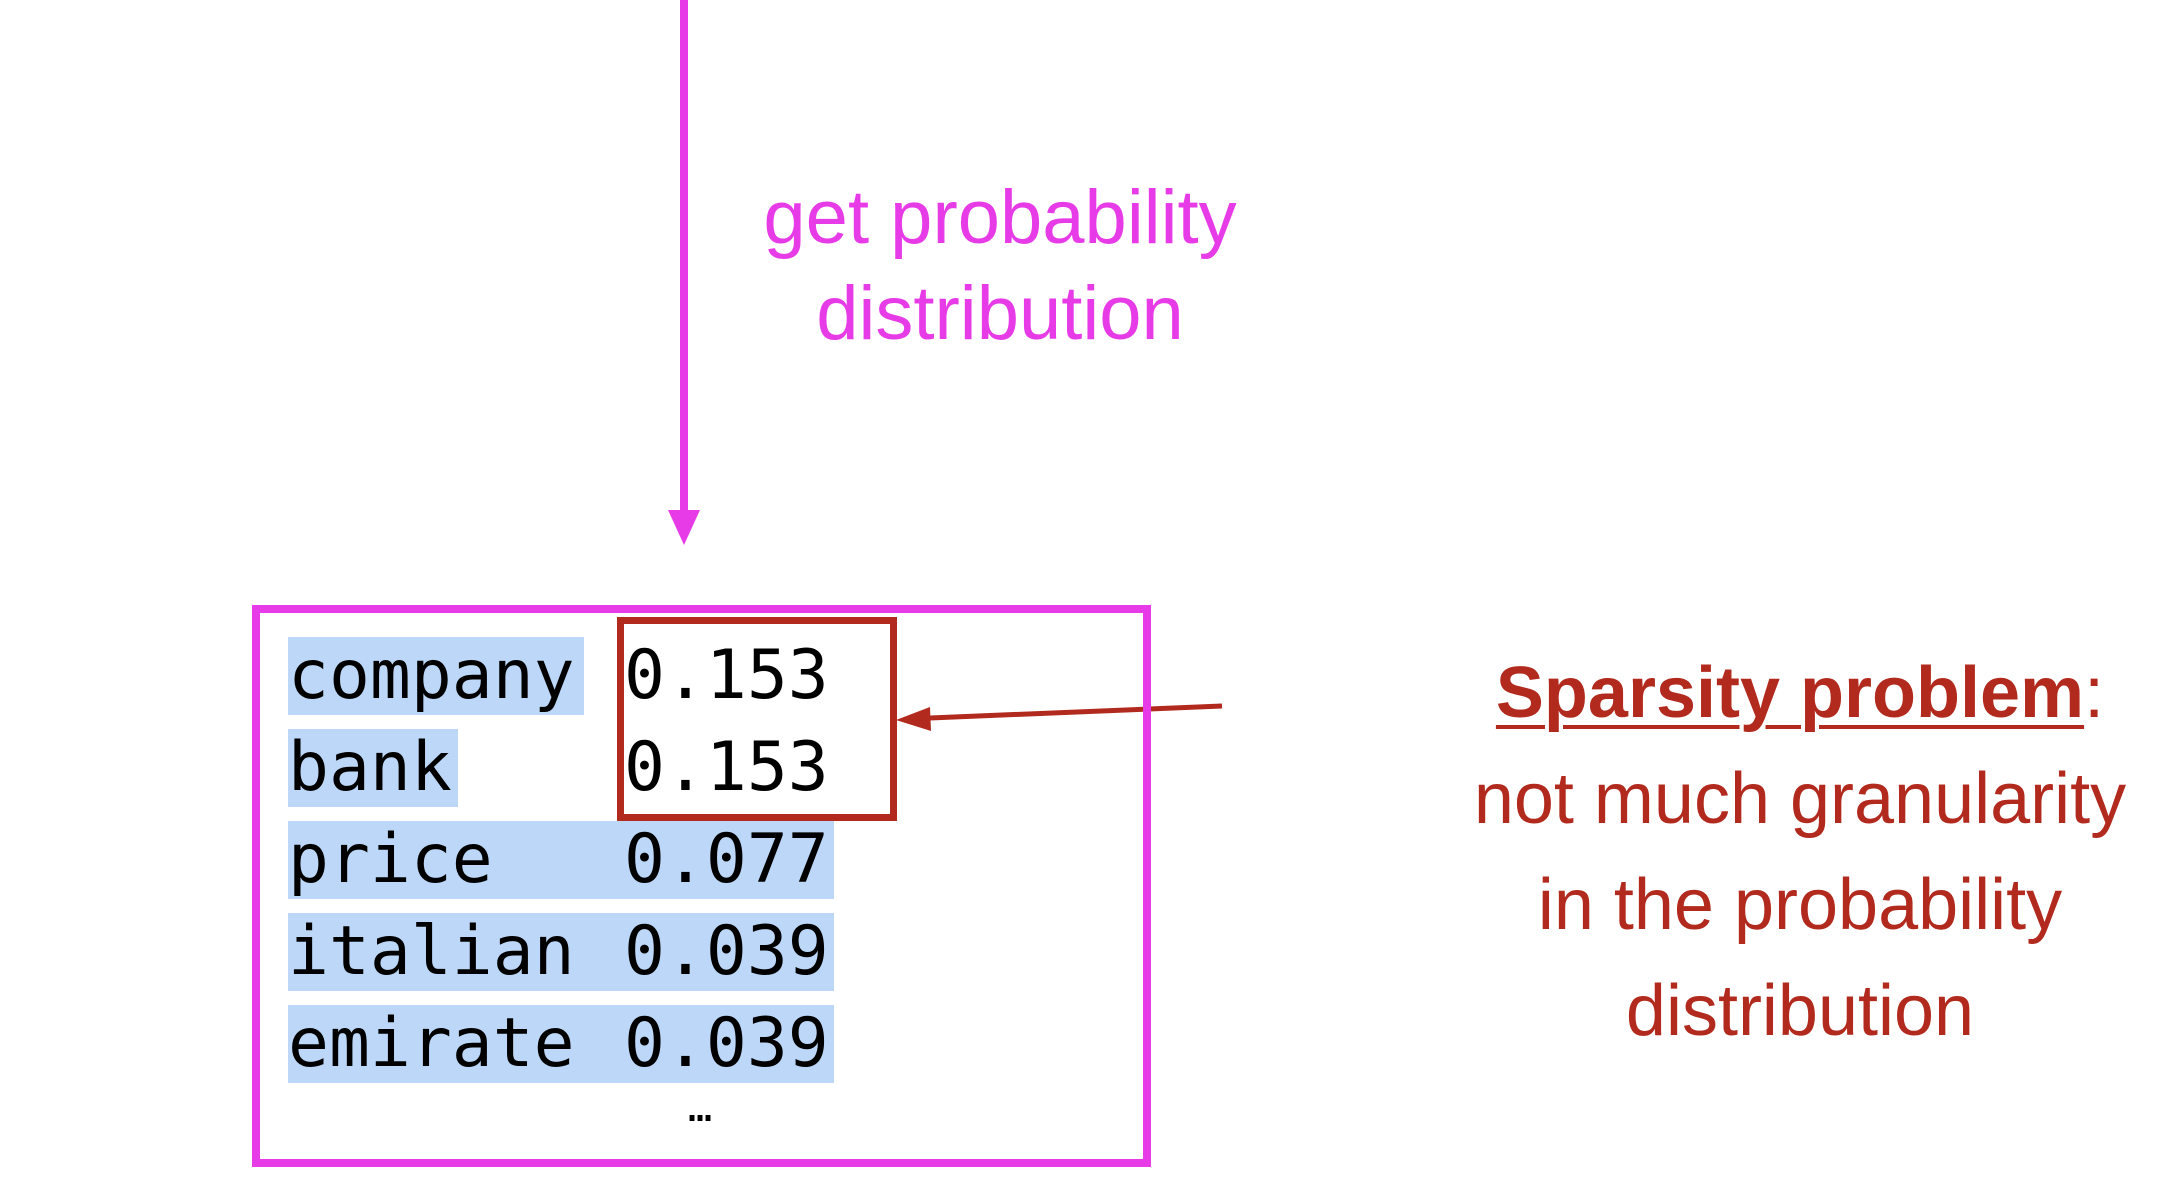 The image size is (2176, 1204). What do you see at coordinates (1800, 799) in the screenshot?
I see `note-line-1: not much granularity` at bounding box center [1800, 799].